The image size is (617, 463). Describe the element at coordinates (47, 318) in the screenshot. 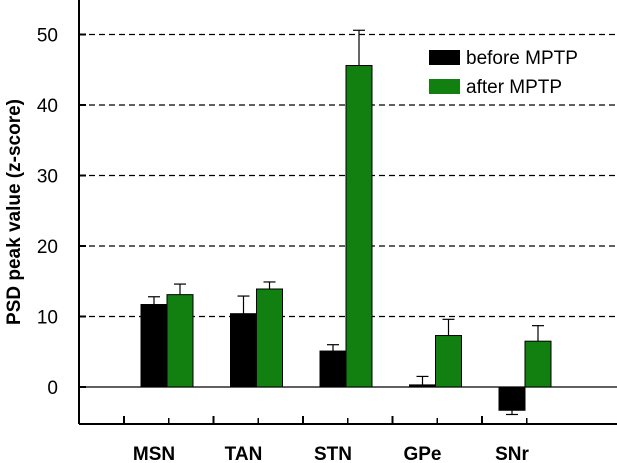

I see `y-tick-label: 10` at that location.